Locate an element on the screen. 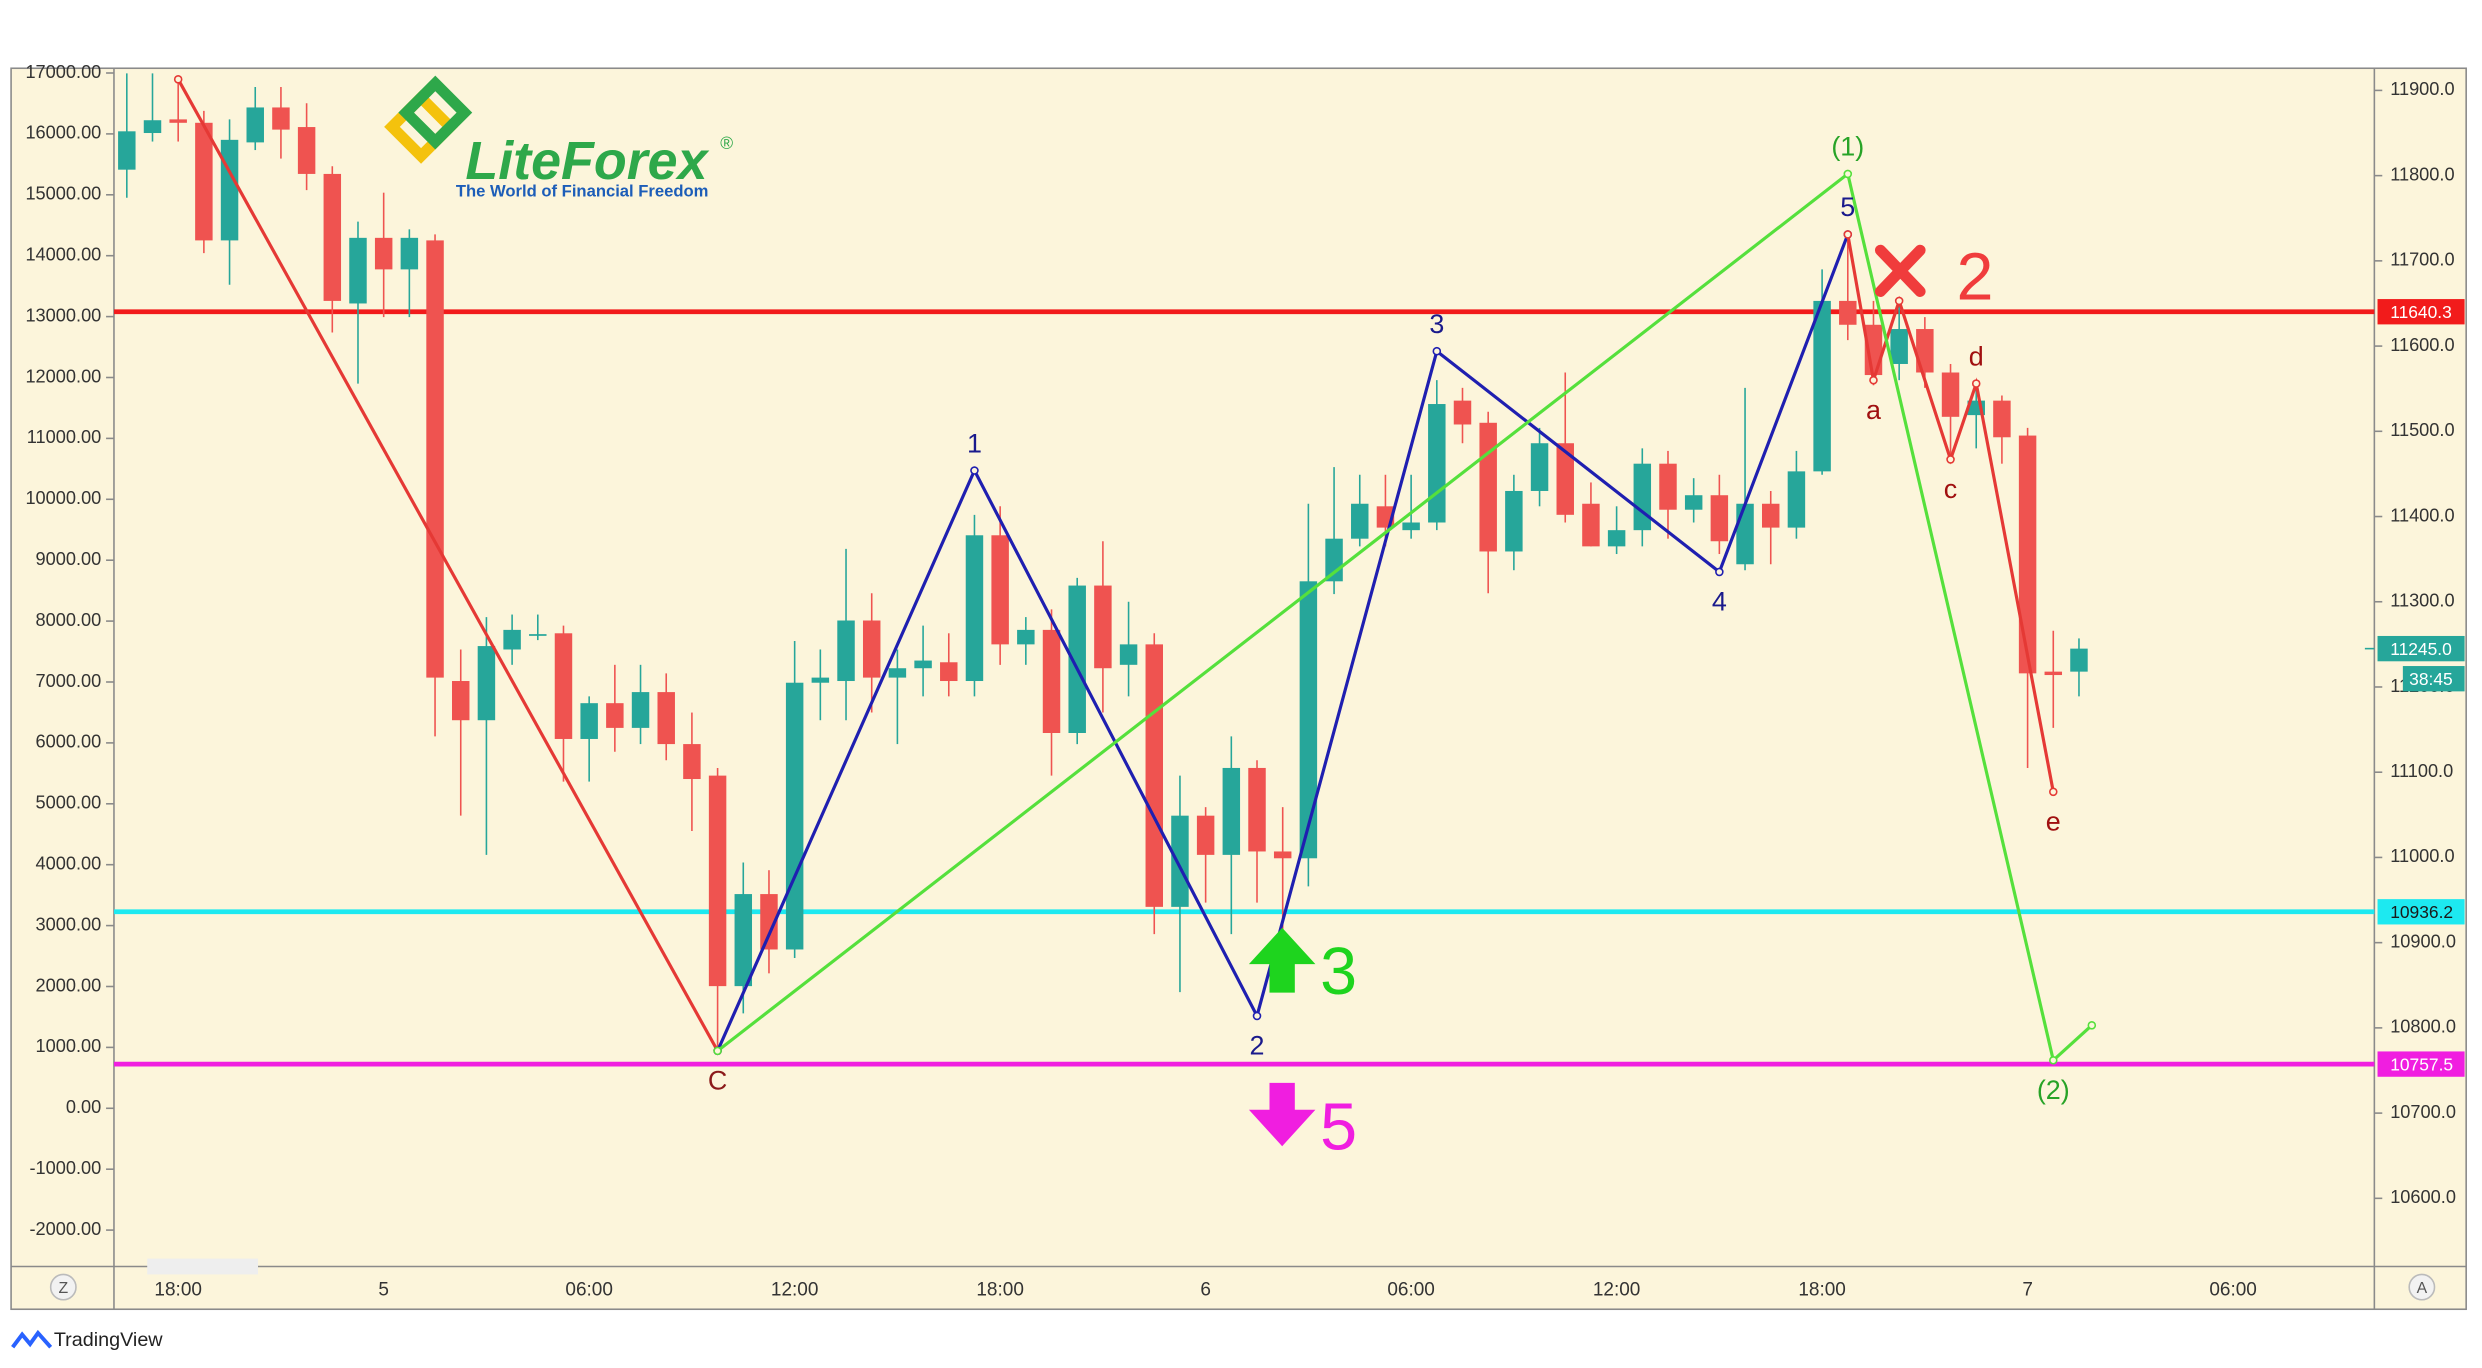  control-label: Z is located at coordinates (63, 1288).